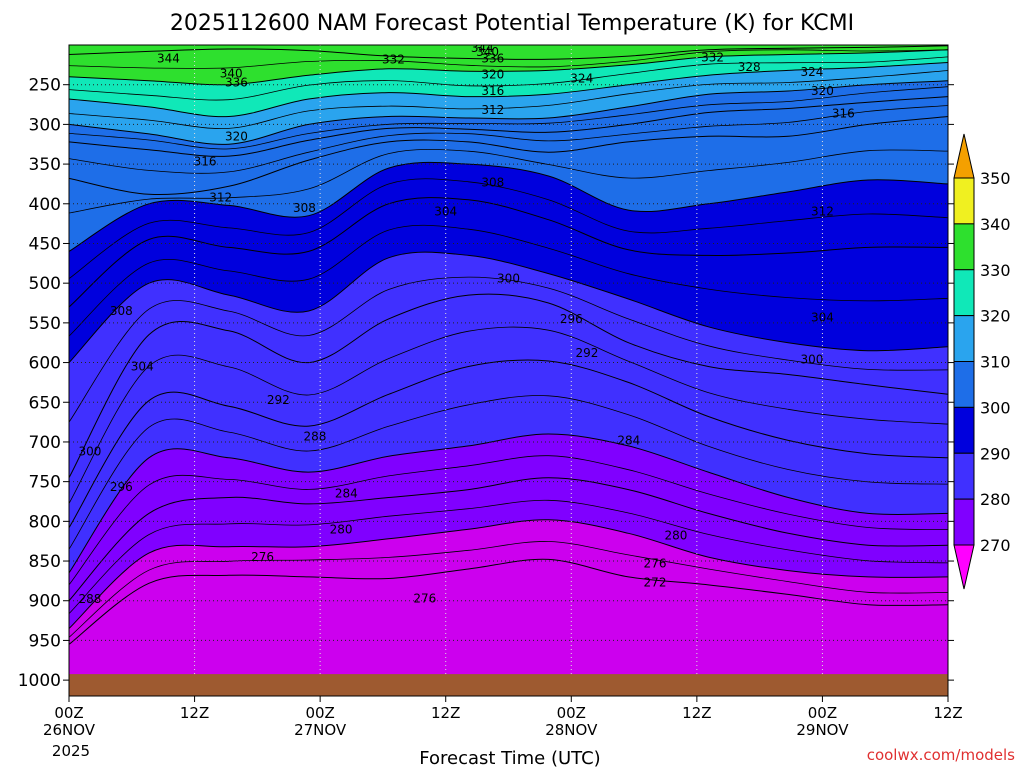  Describe the element at coordinates (487, 52) in the screenshot. I see `contour-label-340: 340` at that location.